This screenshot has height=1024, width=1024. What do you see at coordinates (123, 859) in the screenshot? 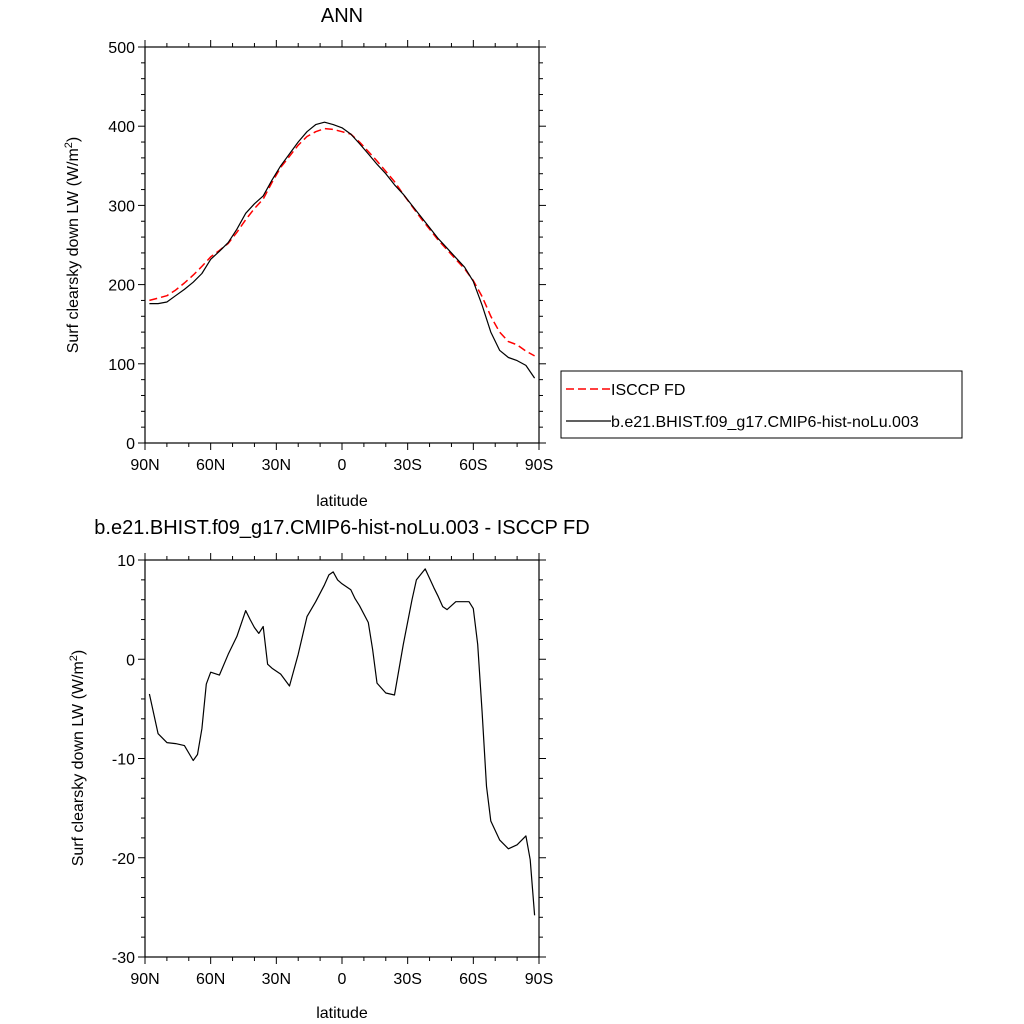
I see `y-tick-label: -20` at bounding box center [123, 859].